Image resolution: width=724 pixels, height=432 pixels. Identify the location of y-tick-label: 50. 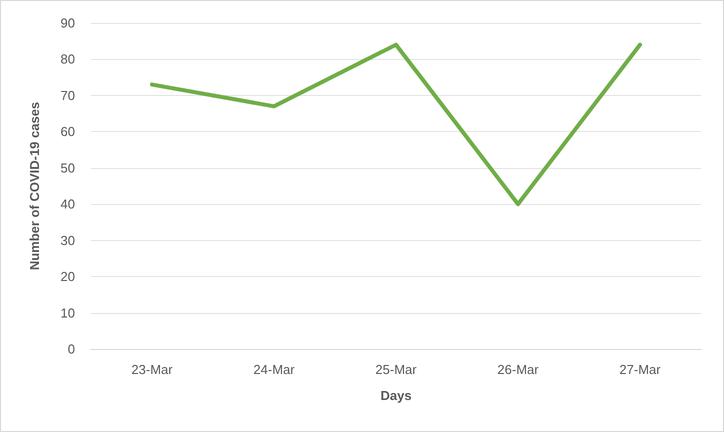
(67, 168).